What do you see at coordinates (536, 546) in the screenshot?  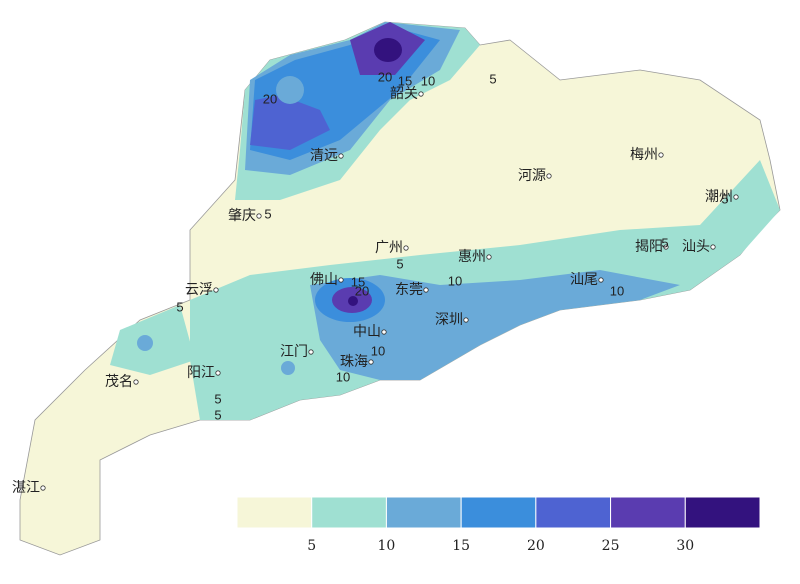 I see `legend-tick-label: 20` at bounding box center [536, 546].